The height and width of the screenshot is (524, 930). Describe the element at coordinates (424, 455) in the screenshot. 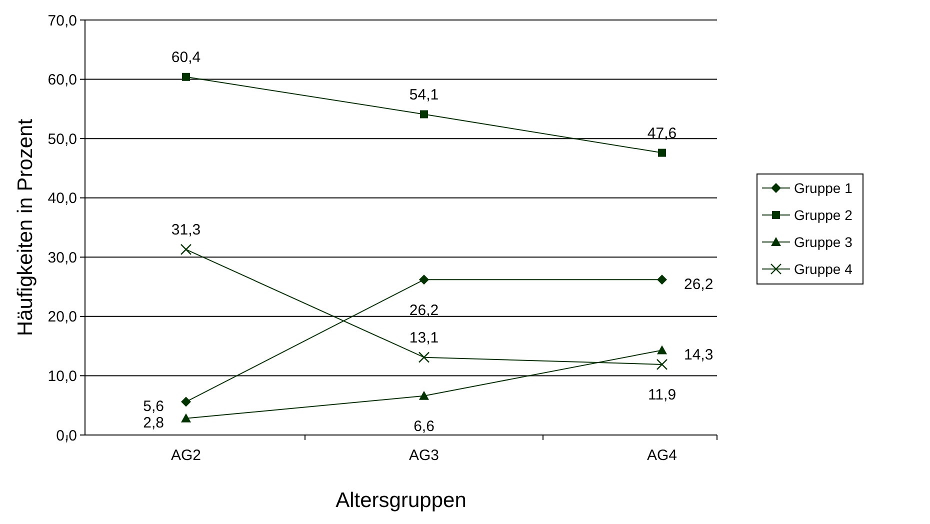

I see `x-tick-label: AG3` at that location.